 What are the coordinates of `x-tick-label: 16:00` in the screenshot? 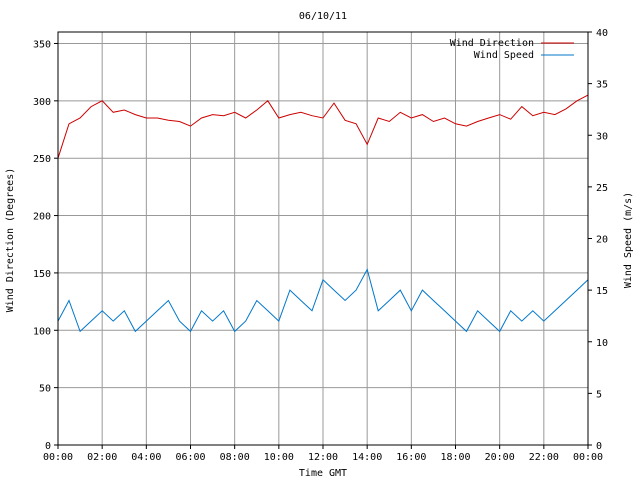 It's located at (411, 457).